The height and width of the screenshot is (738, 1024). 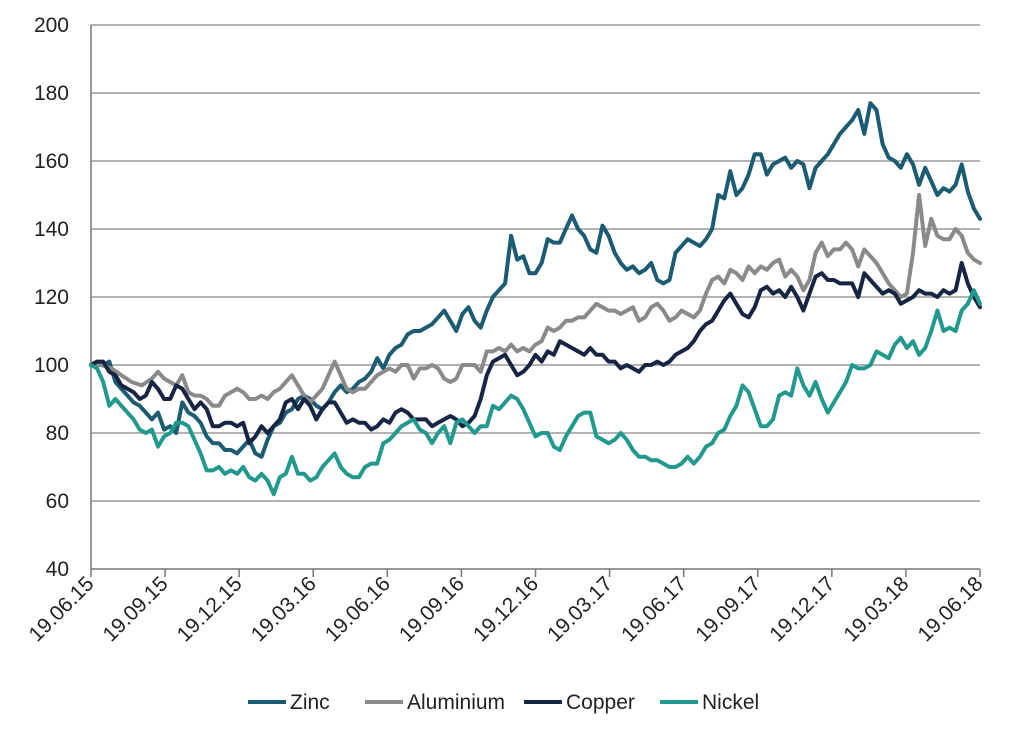 I want to click on x-tick-label: 19.09.17, so click(x=728, y=609).